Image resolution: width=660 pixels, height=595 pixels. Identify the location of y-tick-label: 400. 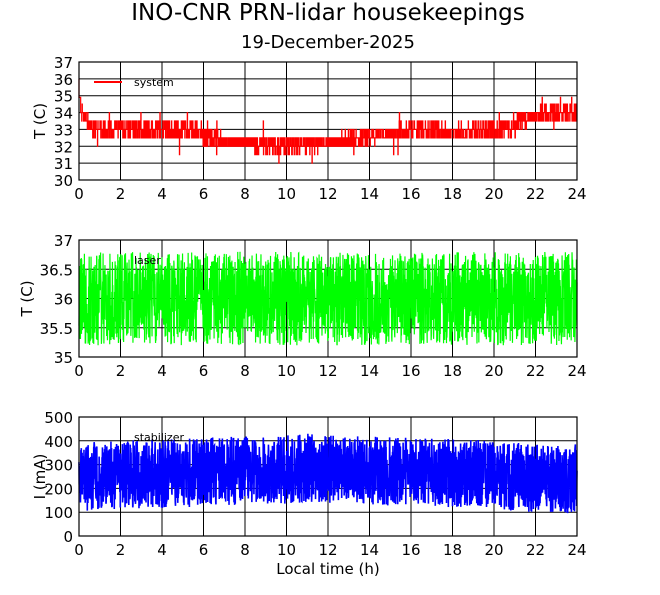
(58, 442).